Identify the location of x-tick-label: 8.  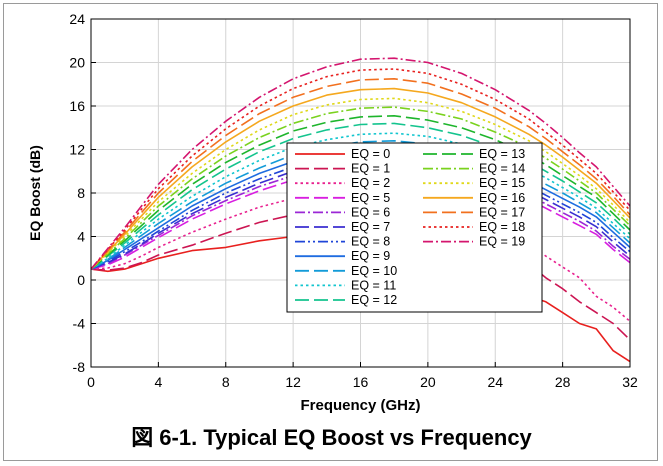
(226, 382).